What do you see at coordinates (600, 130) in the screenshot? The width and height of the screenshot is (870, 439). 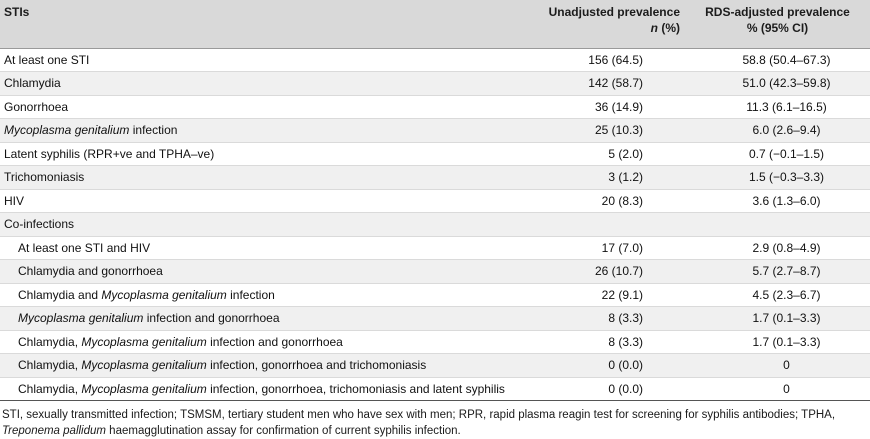 I see `unadjusted-value: 25 (10.3)` at bounding box center [600, 130].